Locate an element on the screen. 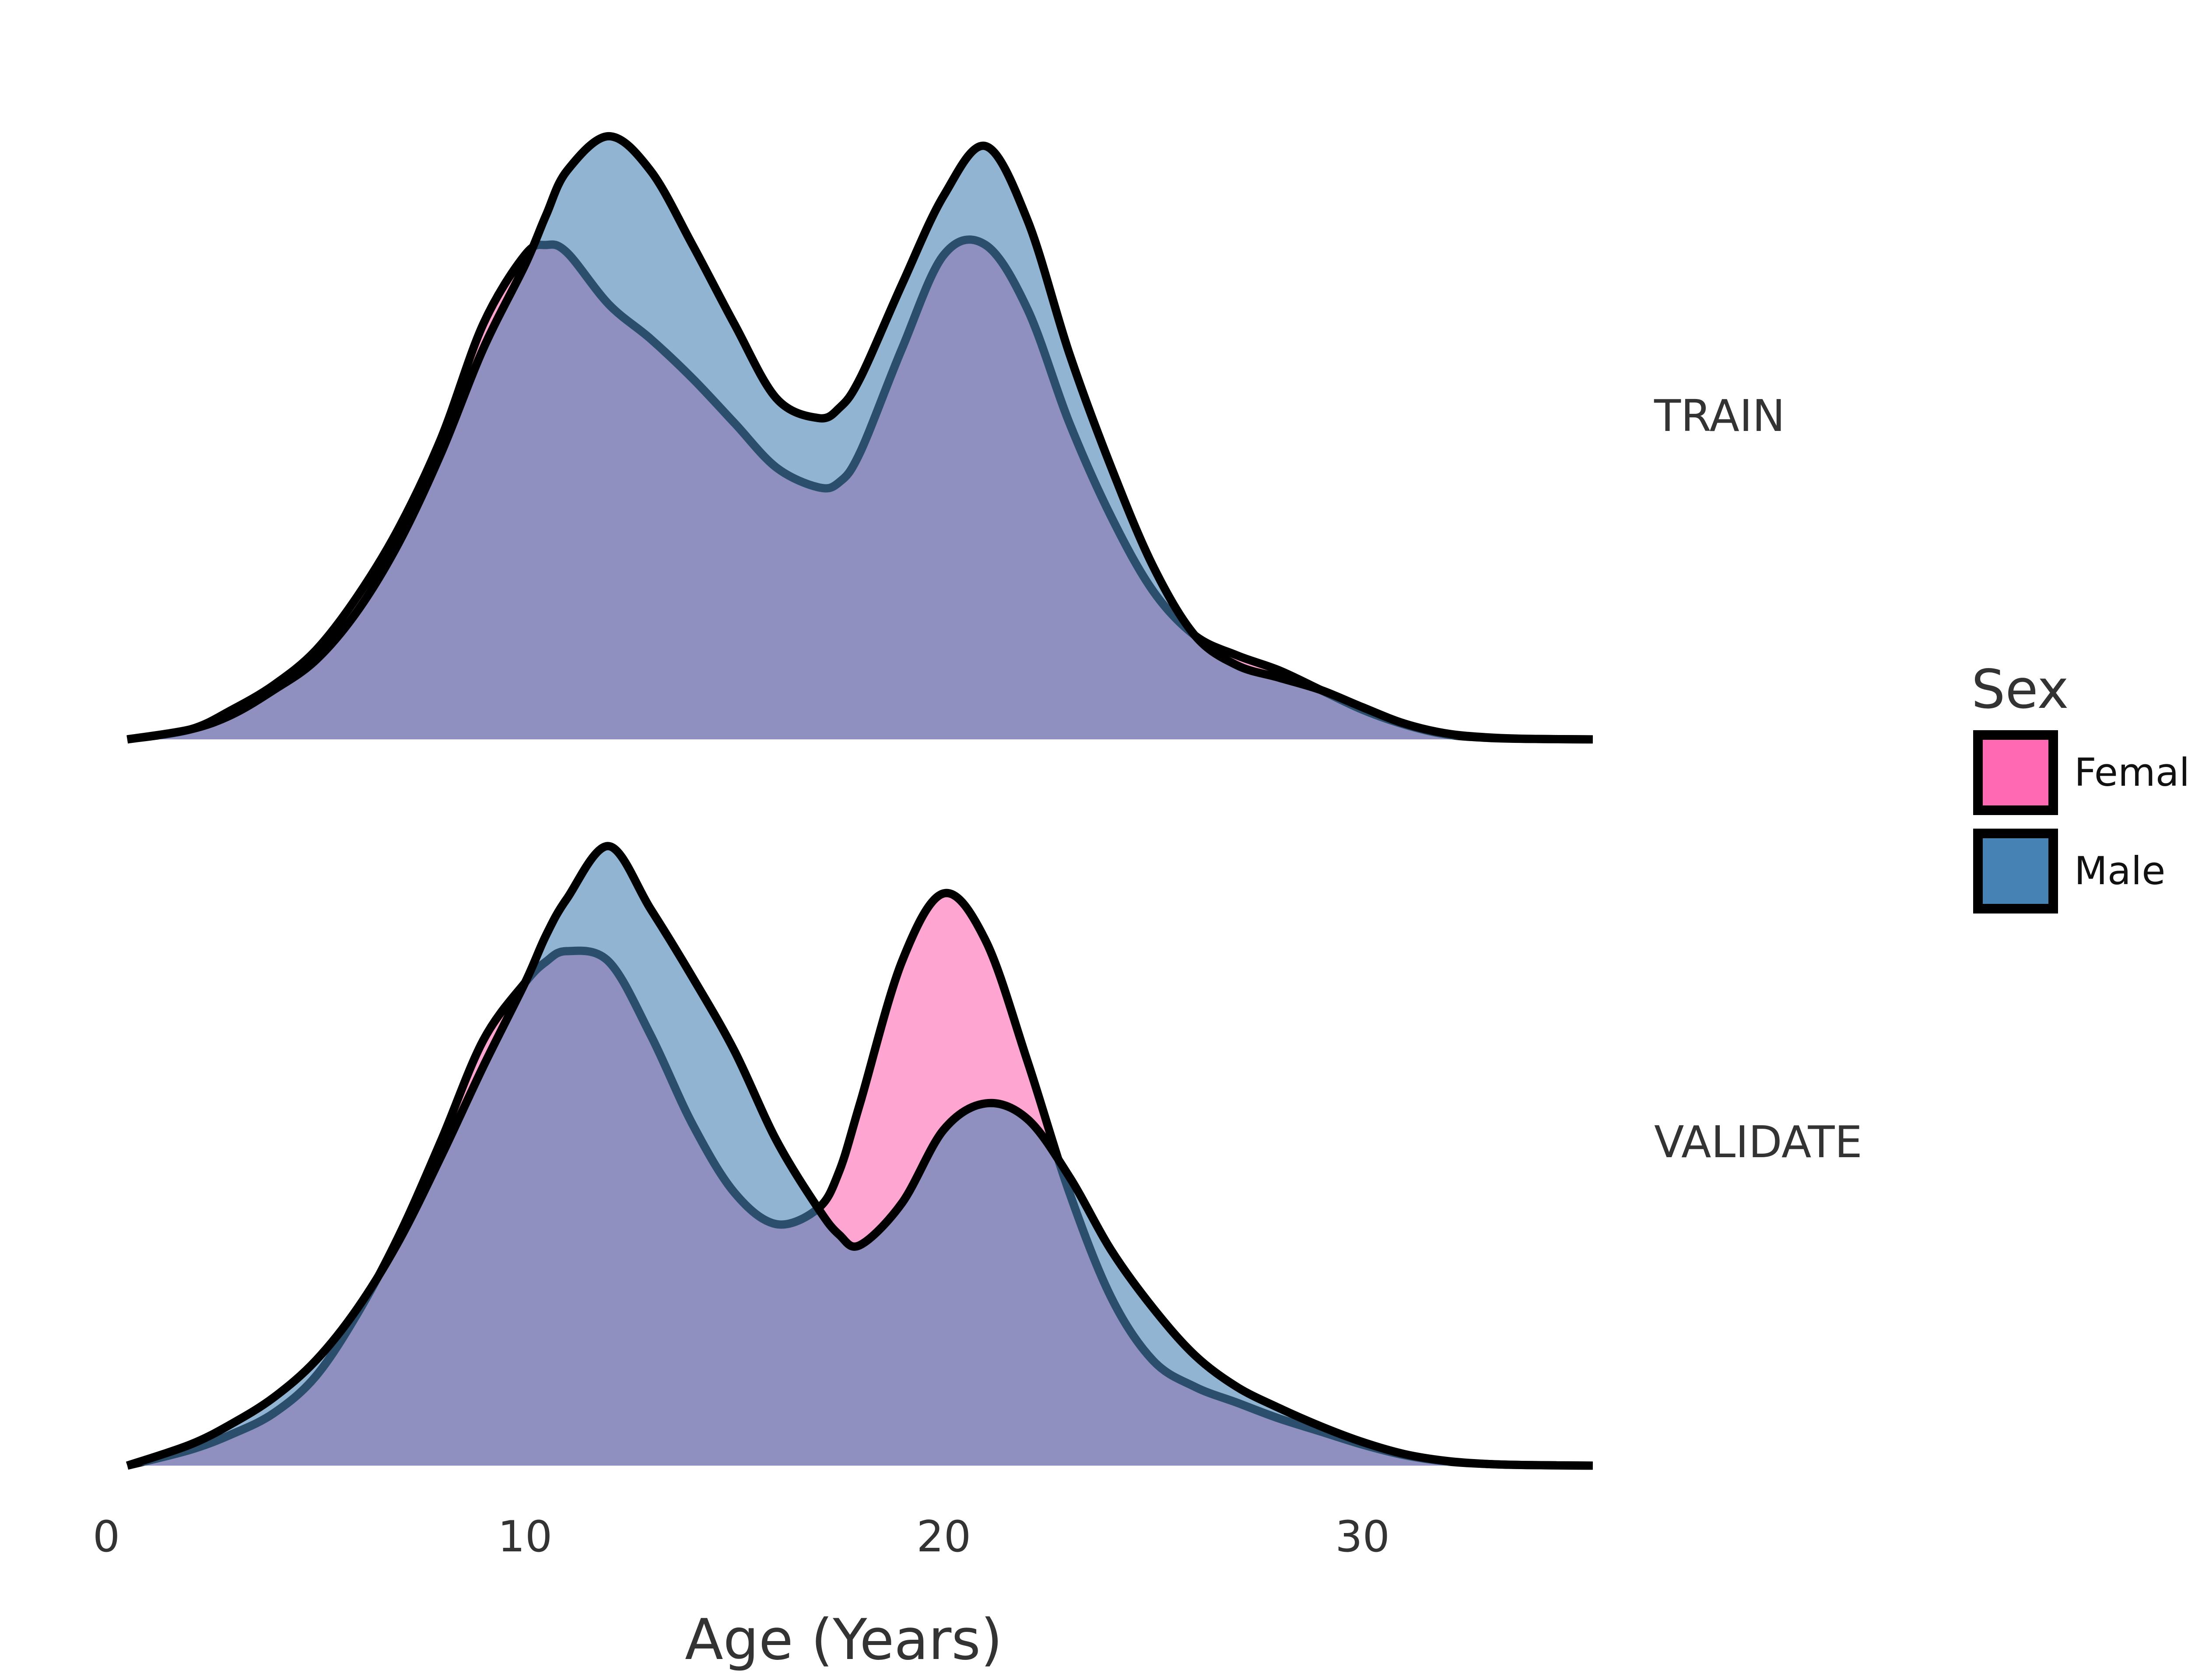 This screenshot has height=1680, width=2188. x-tick-label: 10 is located at coordinates (525, 1537).